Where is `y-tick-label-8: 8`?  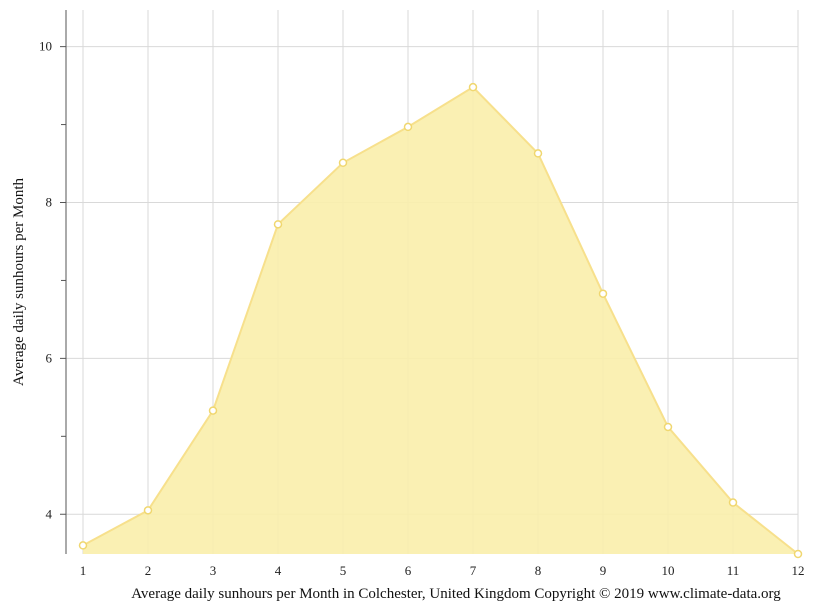 y-tick-label-8: 8 is located at coordinates (49, 202).